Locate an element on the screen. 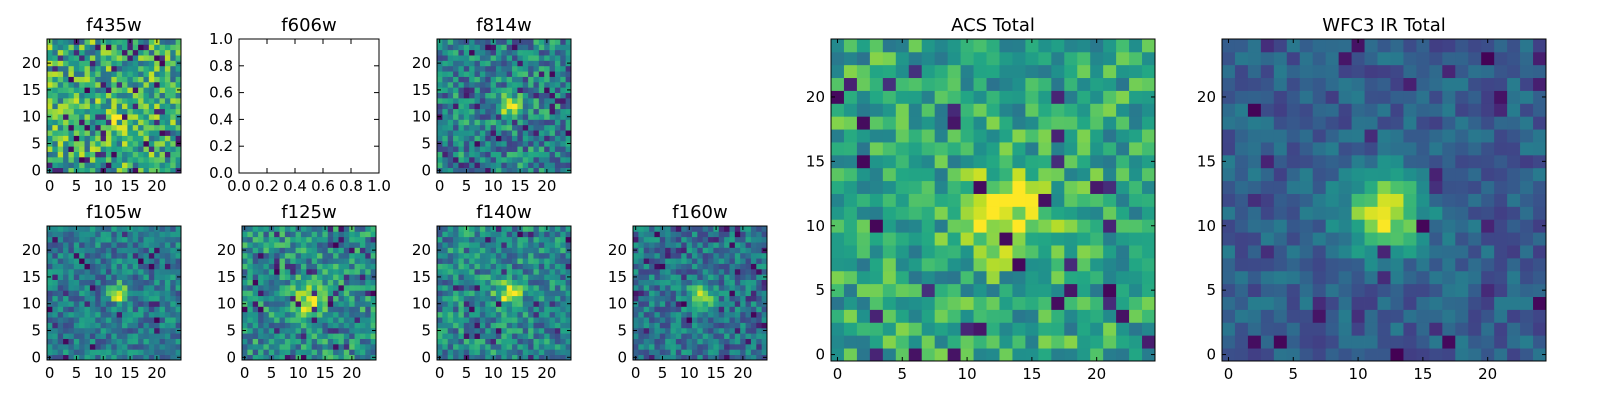 The image size is (1600, 400). y-tick-label: 0 is located at coordinates (36, 357).